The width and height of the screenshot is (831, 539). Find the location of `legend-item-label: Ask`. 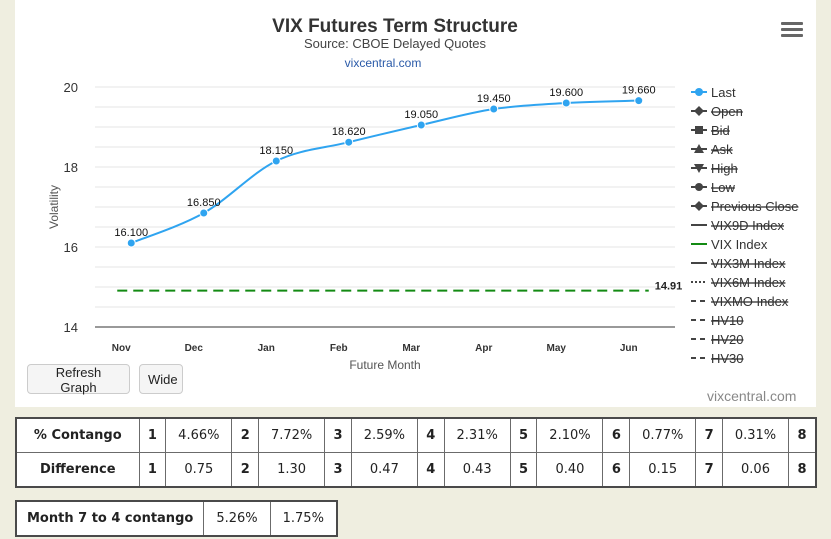

legend-item-label: Ask is located at coordinates (722, 149).